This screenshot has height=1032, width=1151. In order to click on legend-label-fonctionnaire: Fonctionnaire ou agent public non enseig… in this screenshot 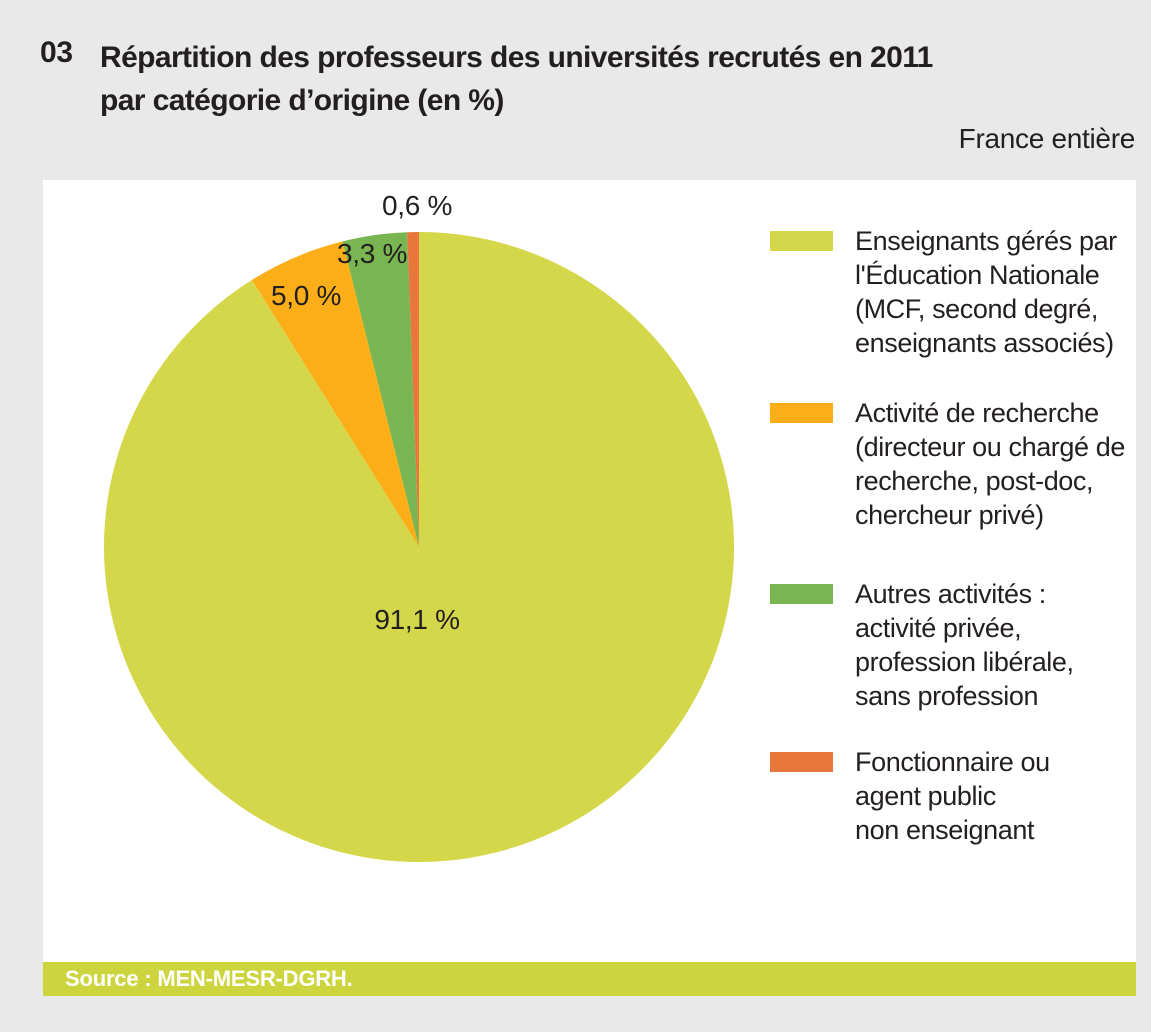, I will do `click(952, 796)`.